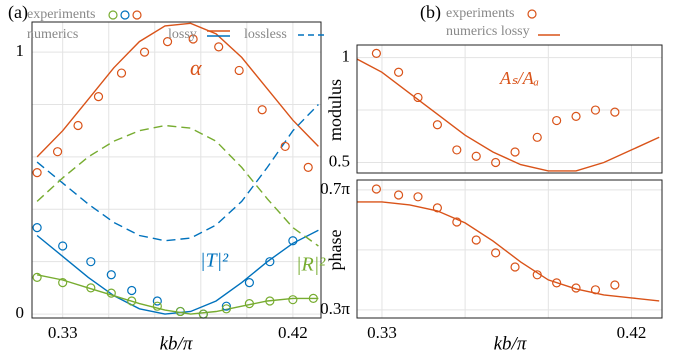 The height and width of the screenshot is (356, 691). Describe the element at coordinates (196, 67) in the screenshot. I see `annotation: α` at that location.